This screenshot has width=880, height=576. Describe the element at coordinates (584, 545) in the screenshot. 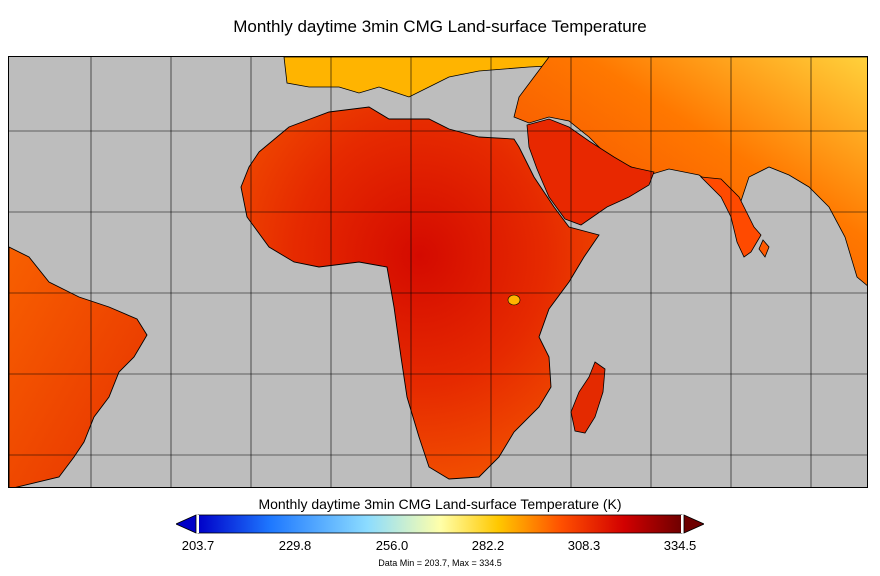

I see `colorbar-tick-label-4: 308.3` at that location.